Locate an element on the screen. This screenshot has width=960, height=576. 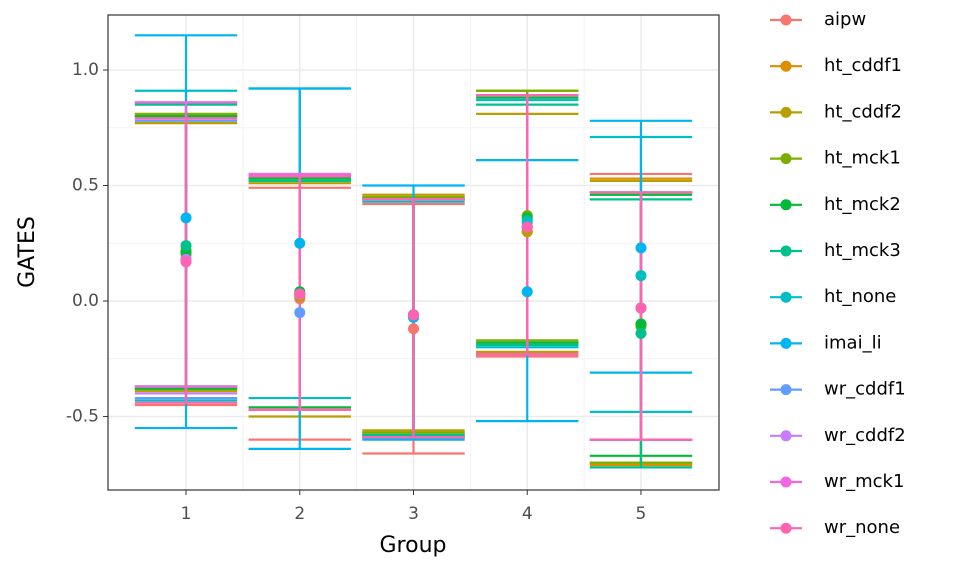
legend-label: aipw is located at coordinates (845, 19).